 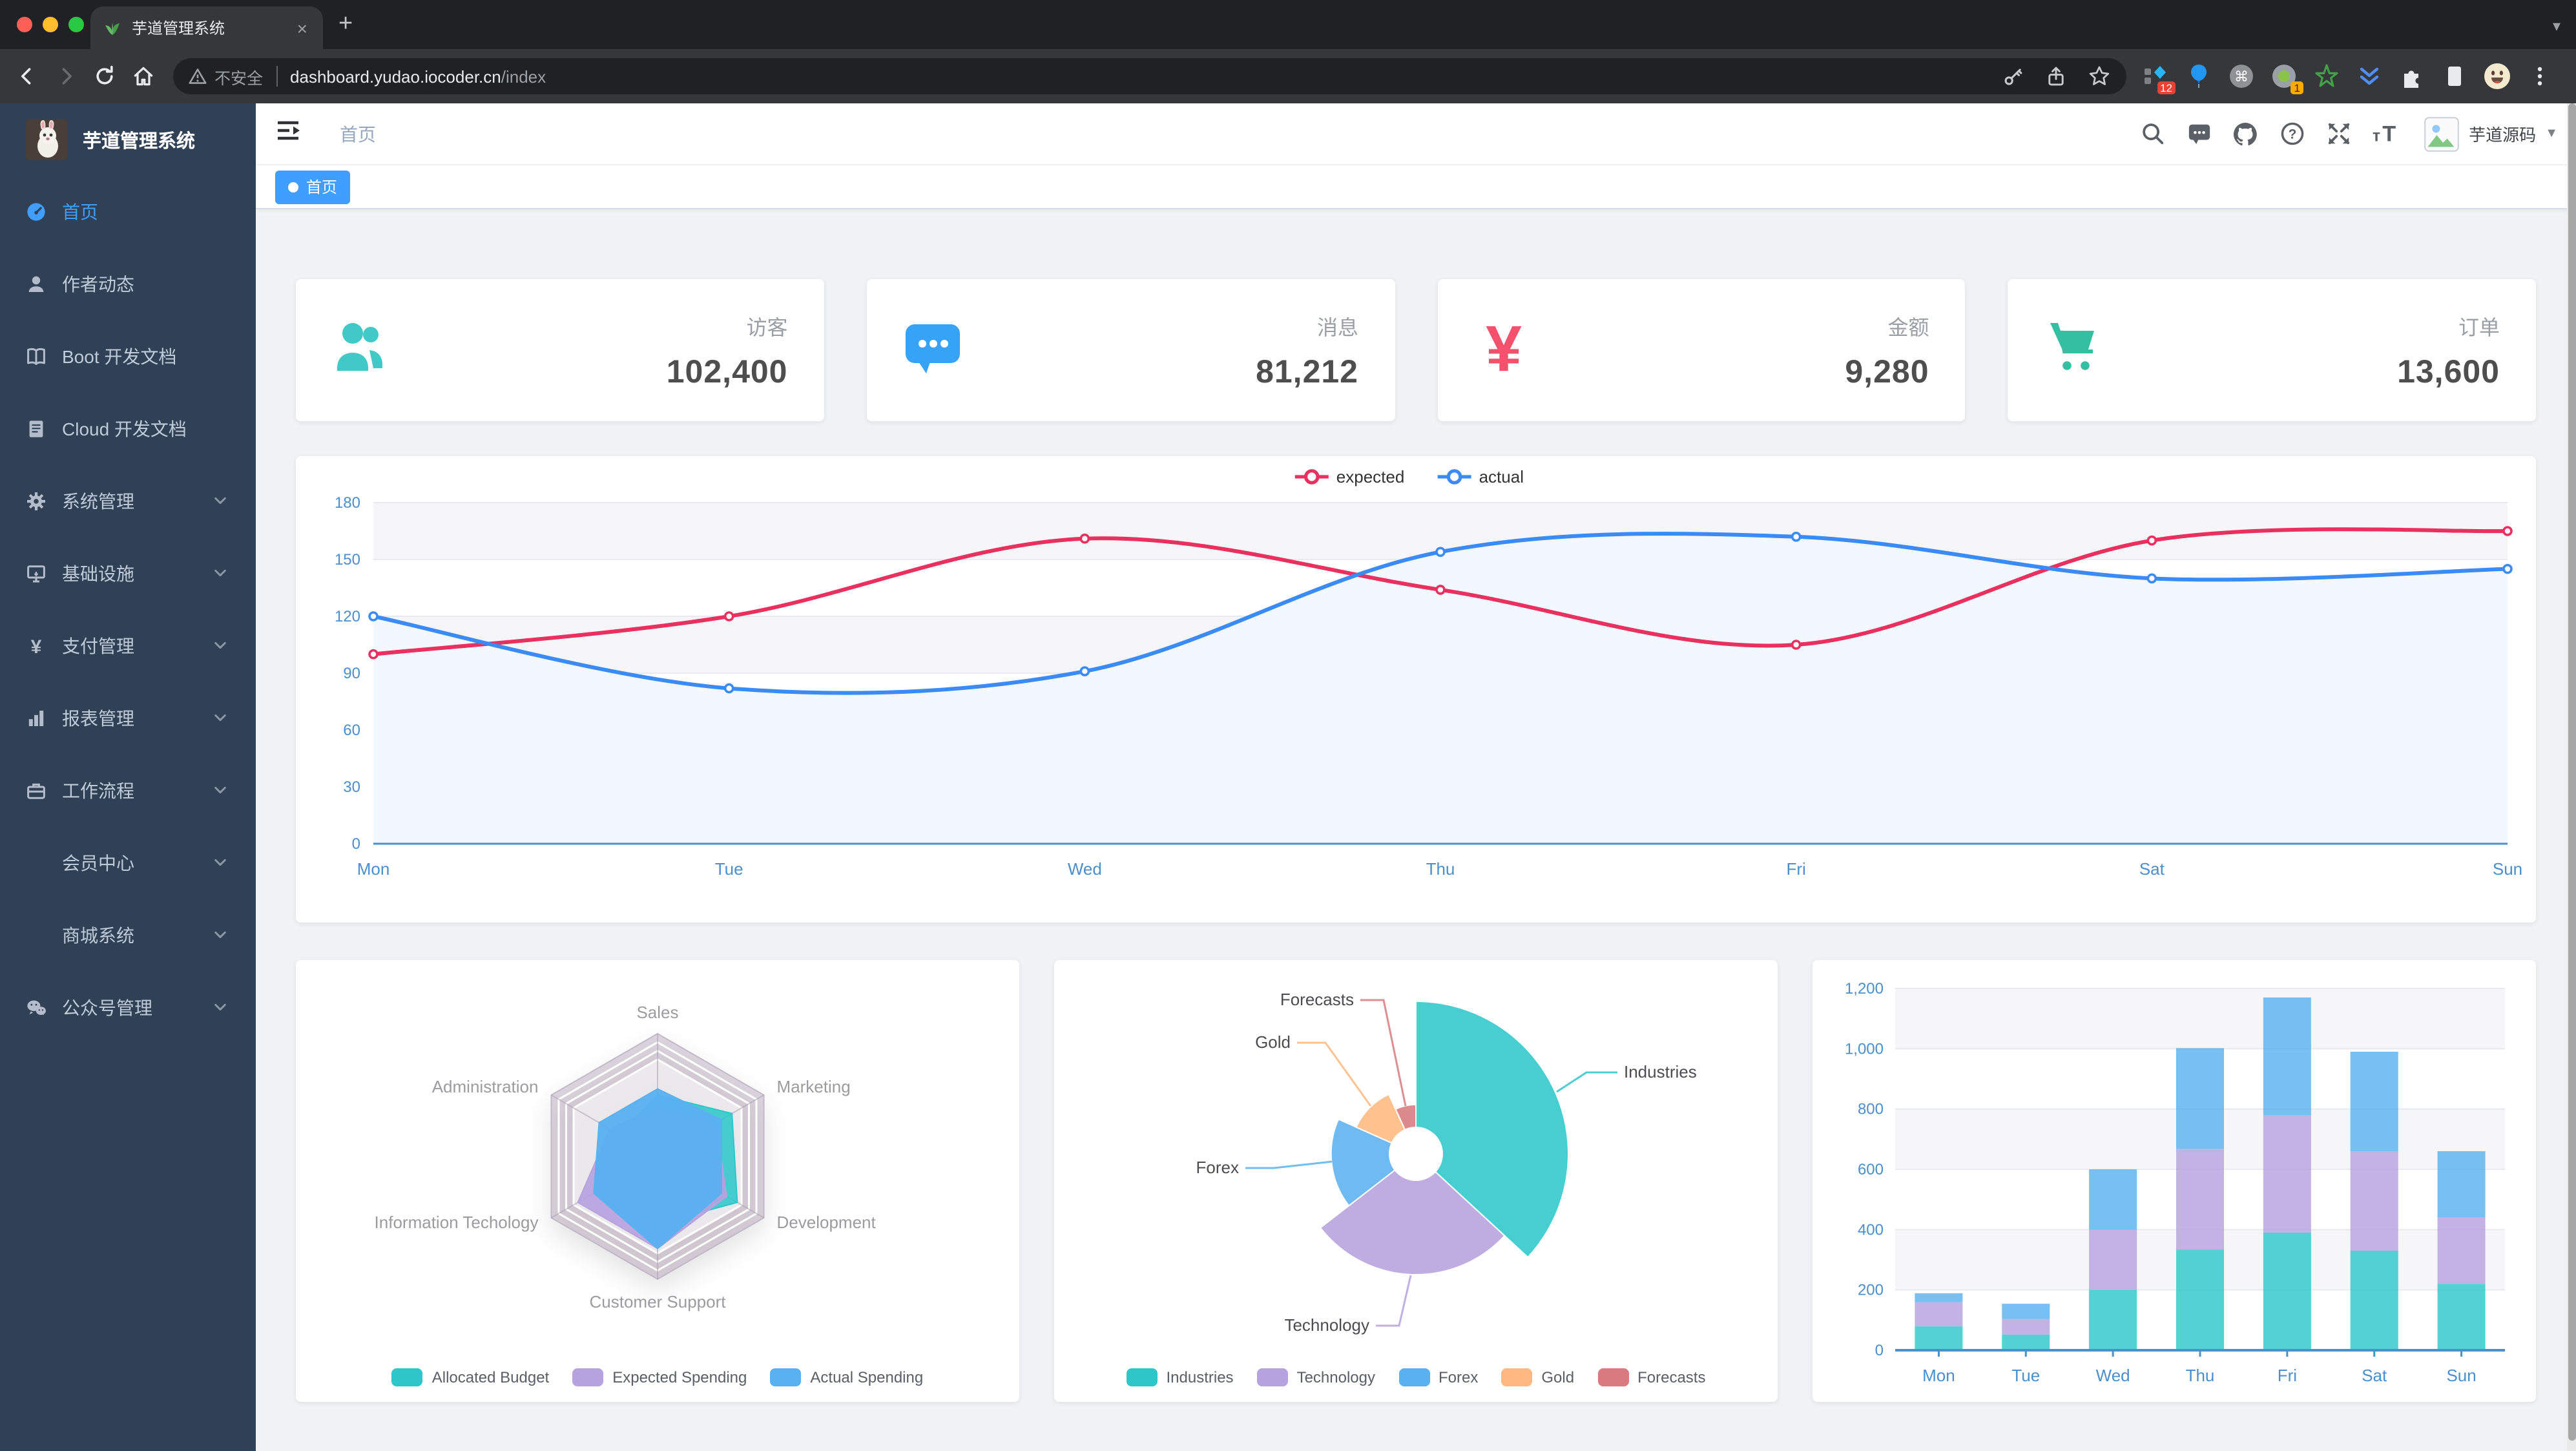 What do you see at coordinates (1416, 1152) in the screenshot?
I see `channels-pie-chart: Industries Technology Forex Gold Forecasts` at bounding box center [1416, 1152].